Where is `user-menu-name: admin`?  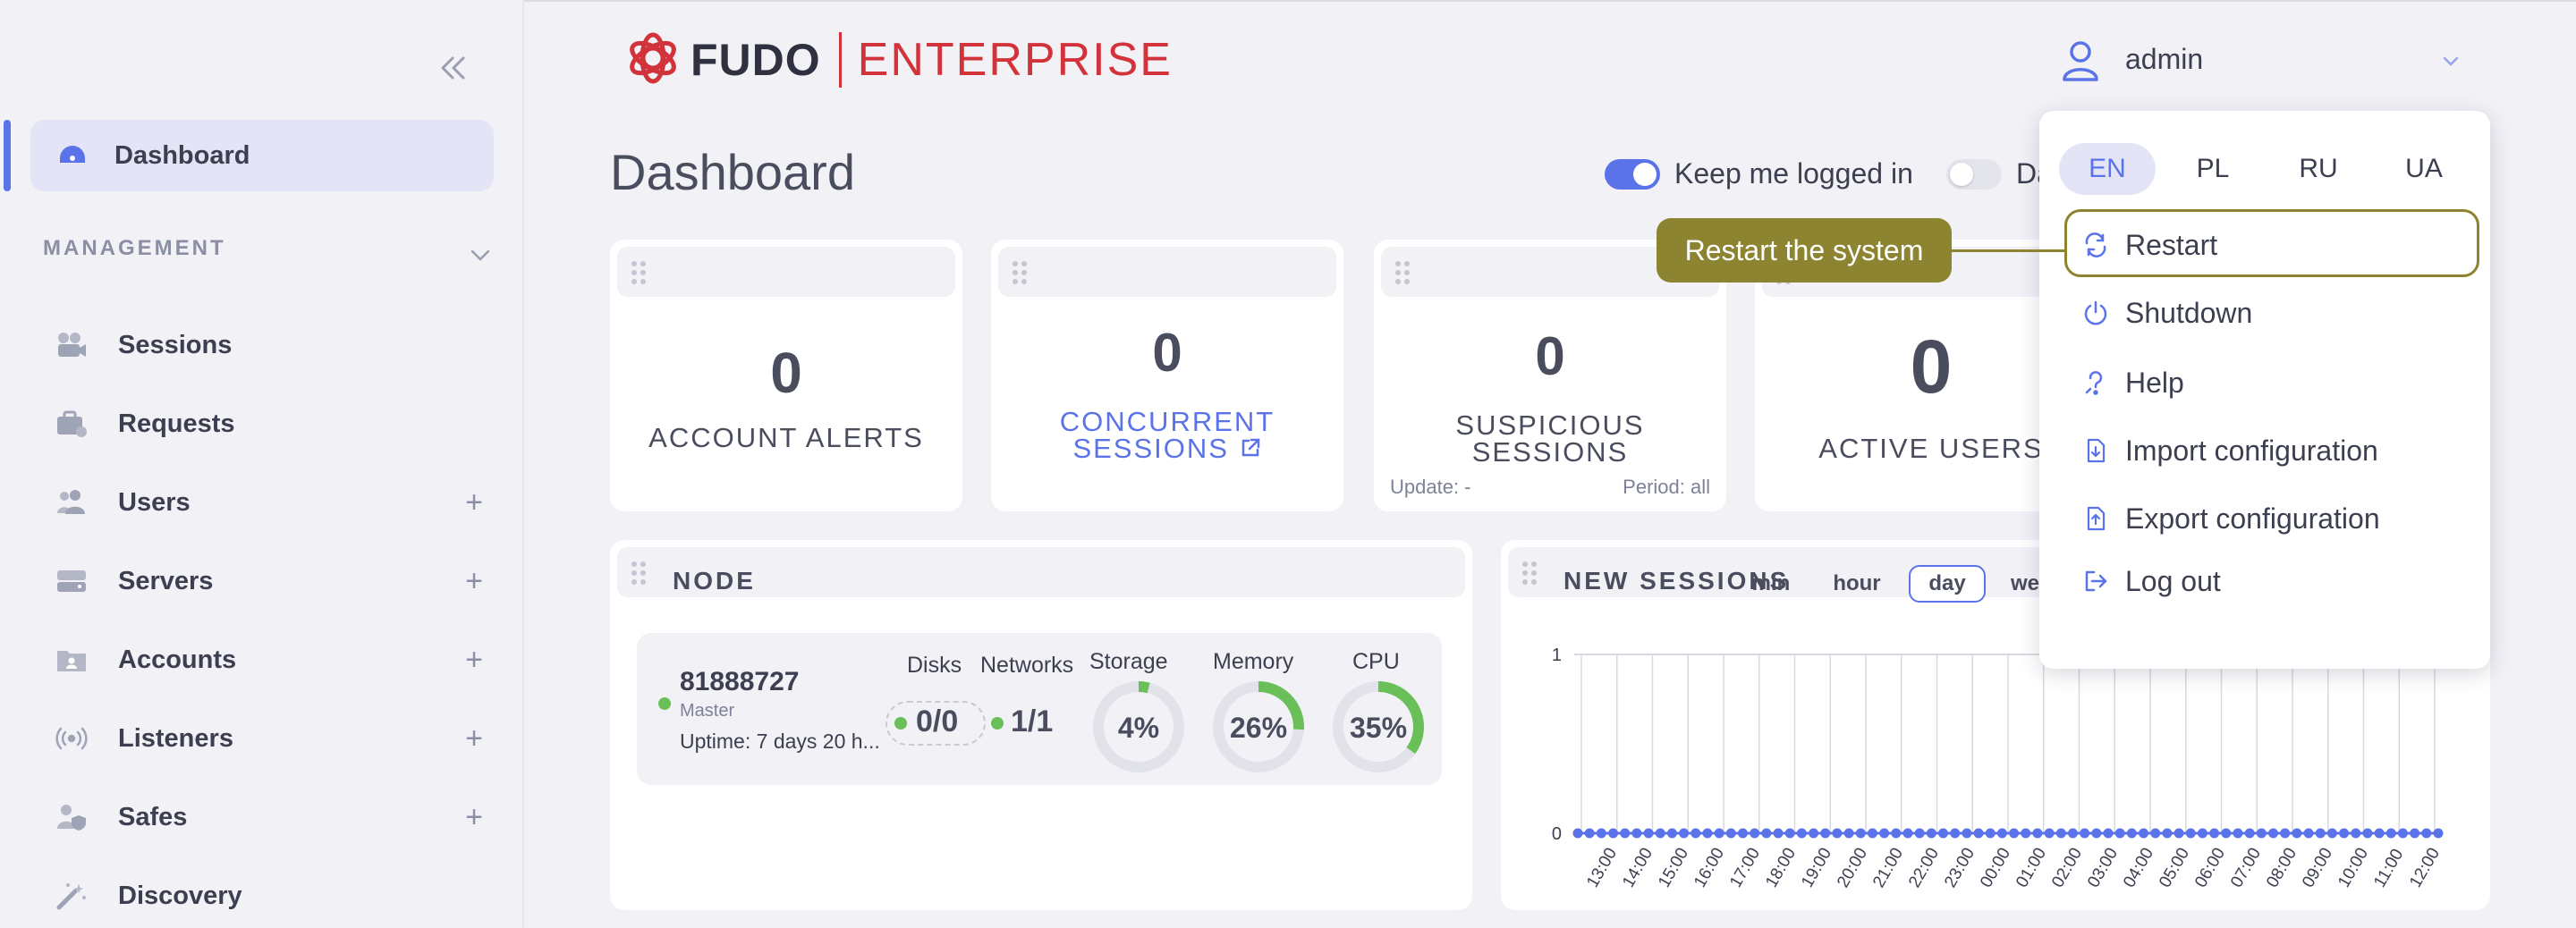 user-menu-name: admin is located at coordinates (2164, 59).